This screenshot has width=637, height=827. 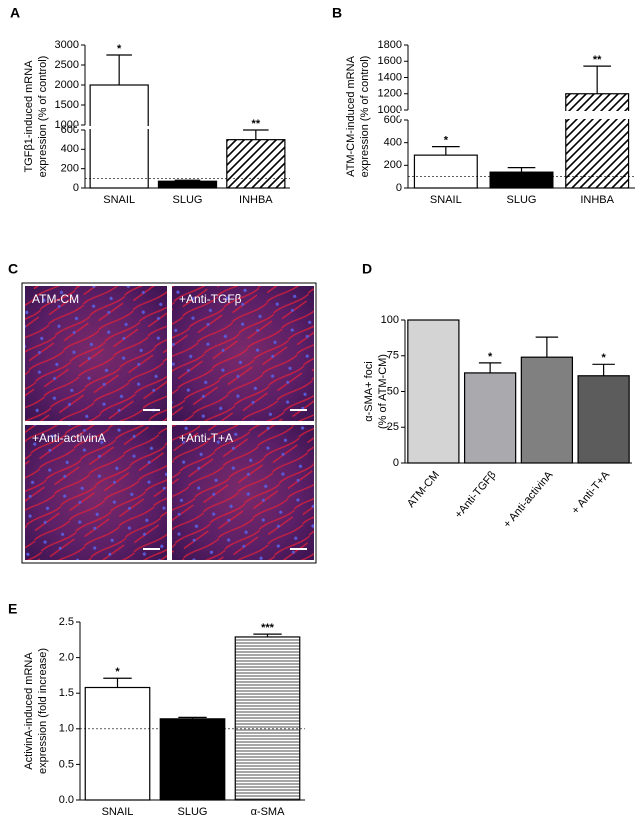 I want to click on y-tick-label: 2000, so click(x=67, y=85).